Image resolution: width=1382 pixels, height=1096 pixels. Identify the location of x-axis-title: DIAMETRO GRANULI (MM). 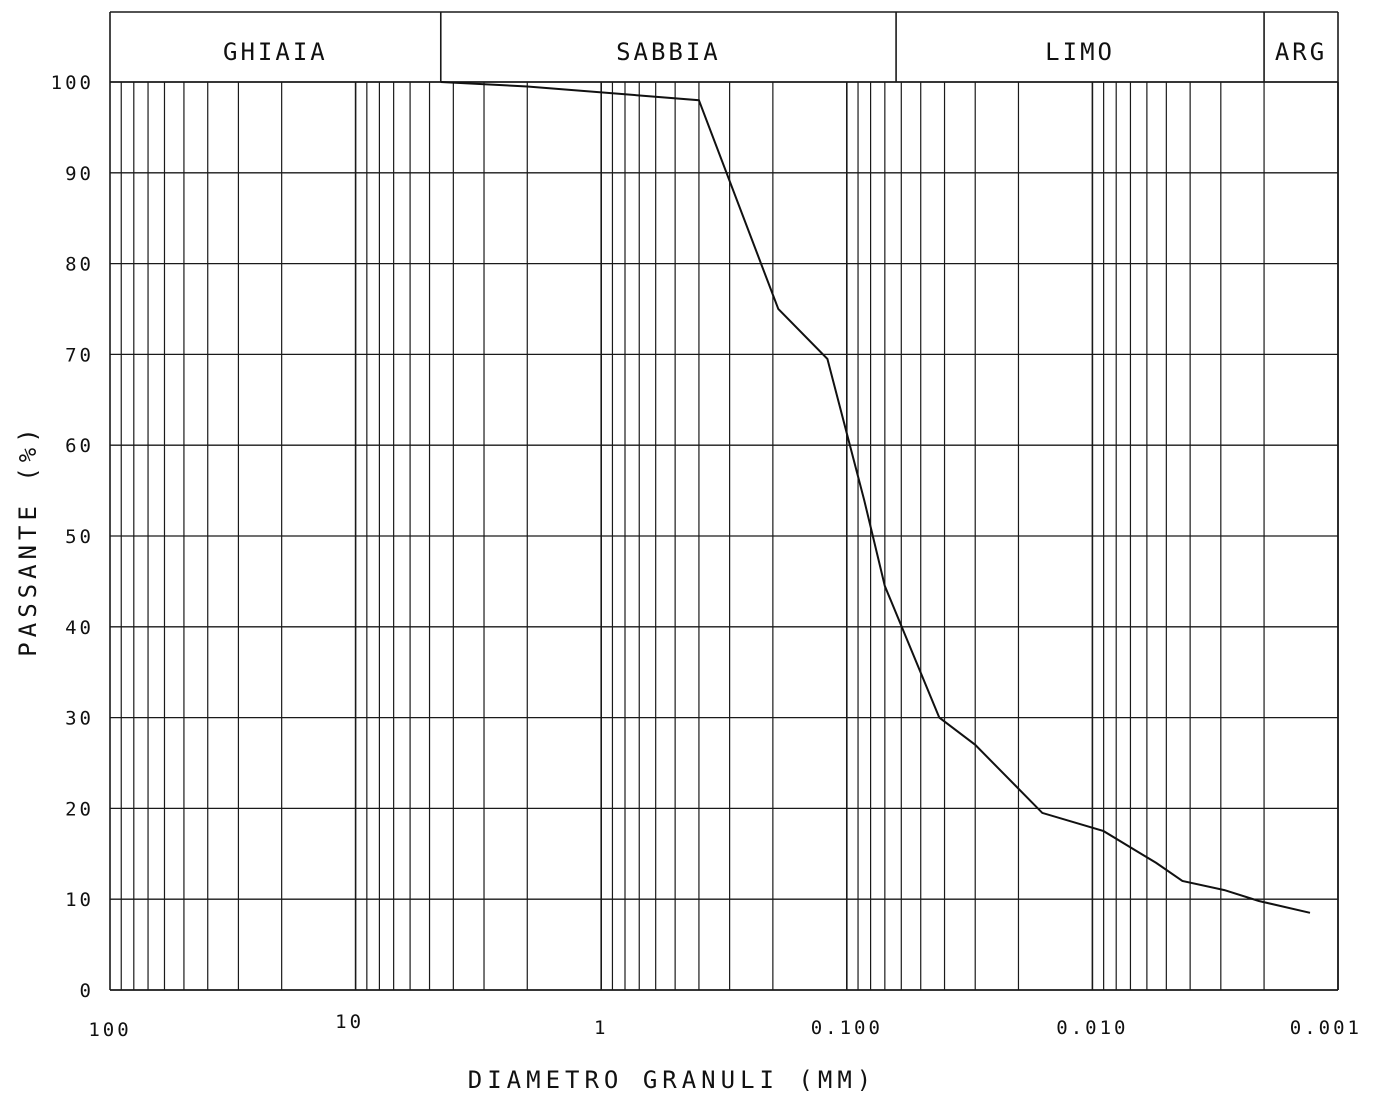
(672, 1080).